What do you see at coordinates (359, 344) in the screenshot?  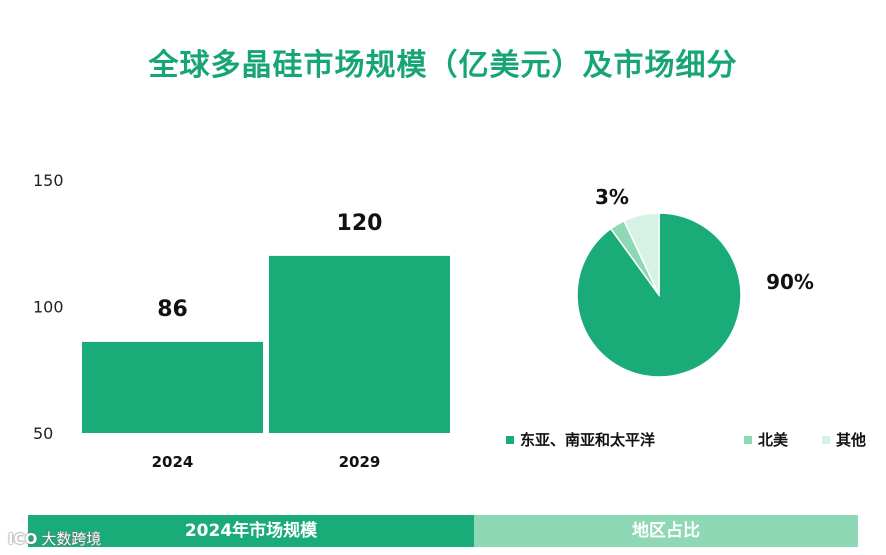 I see `bar-2029` at bounding box center [359, 344].